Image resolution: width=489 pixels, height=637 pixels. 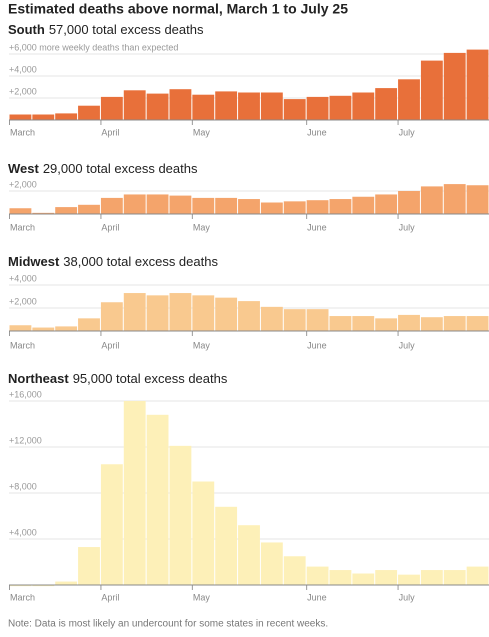 I want to click on region-name: West, so click(x=23, y=168).